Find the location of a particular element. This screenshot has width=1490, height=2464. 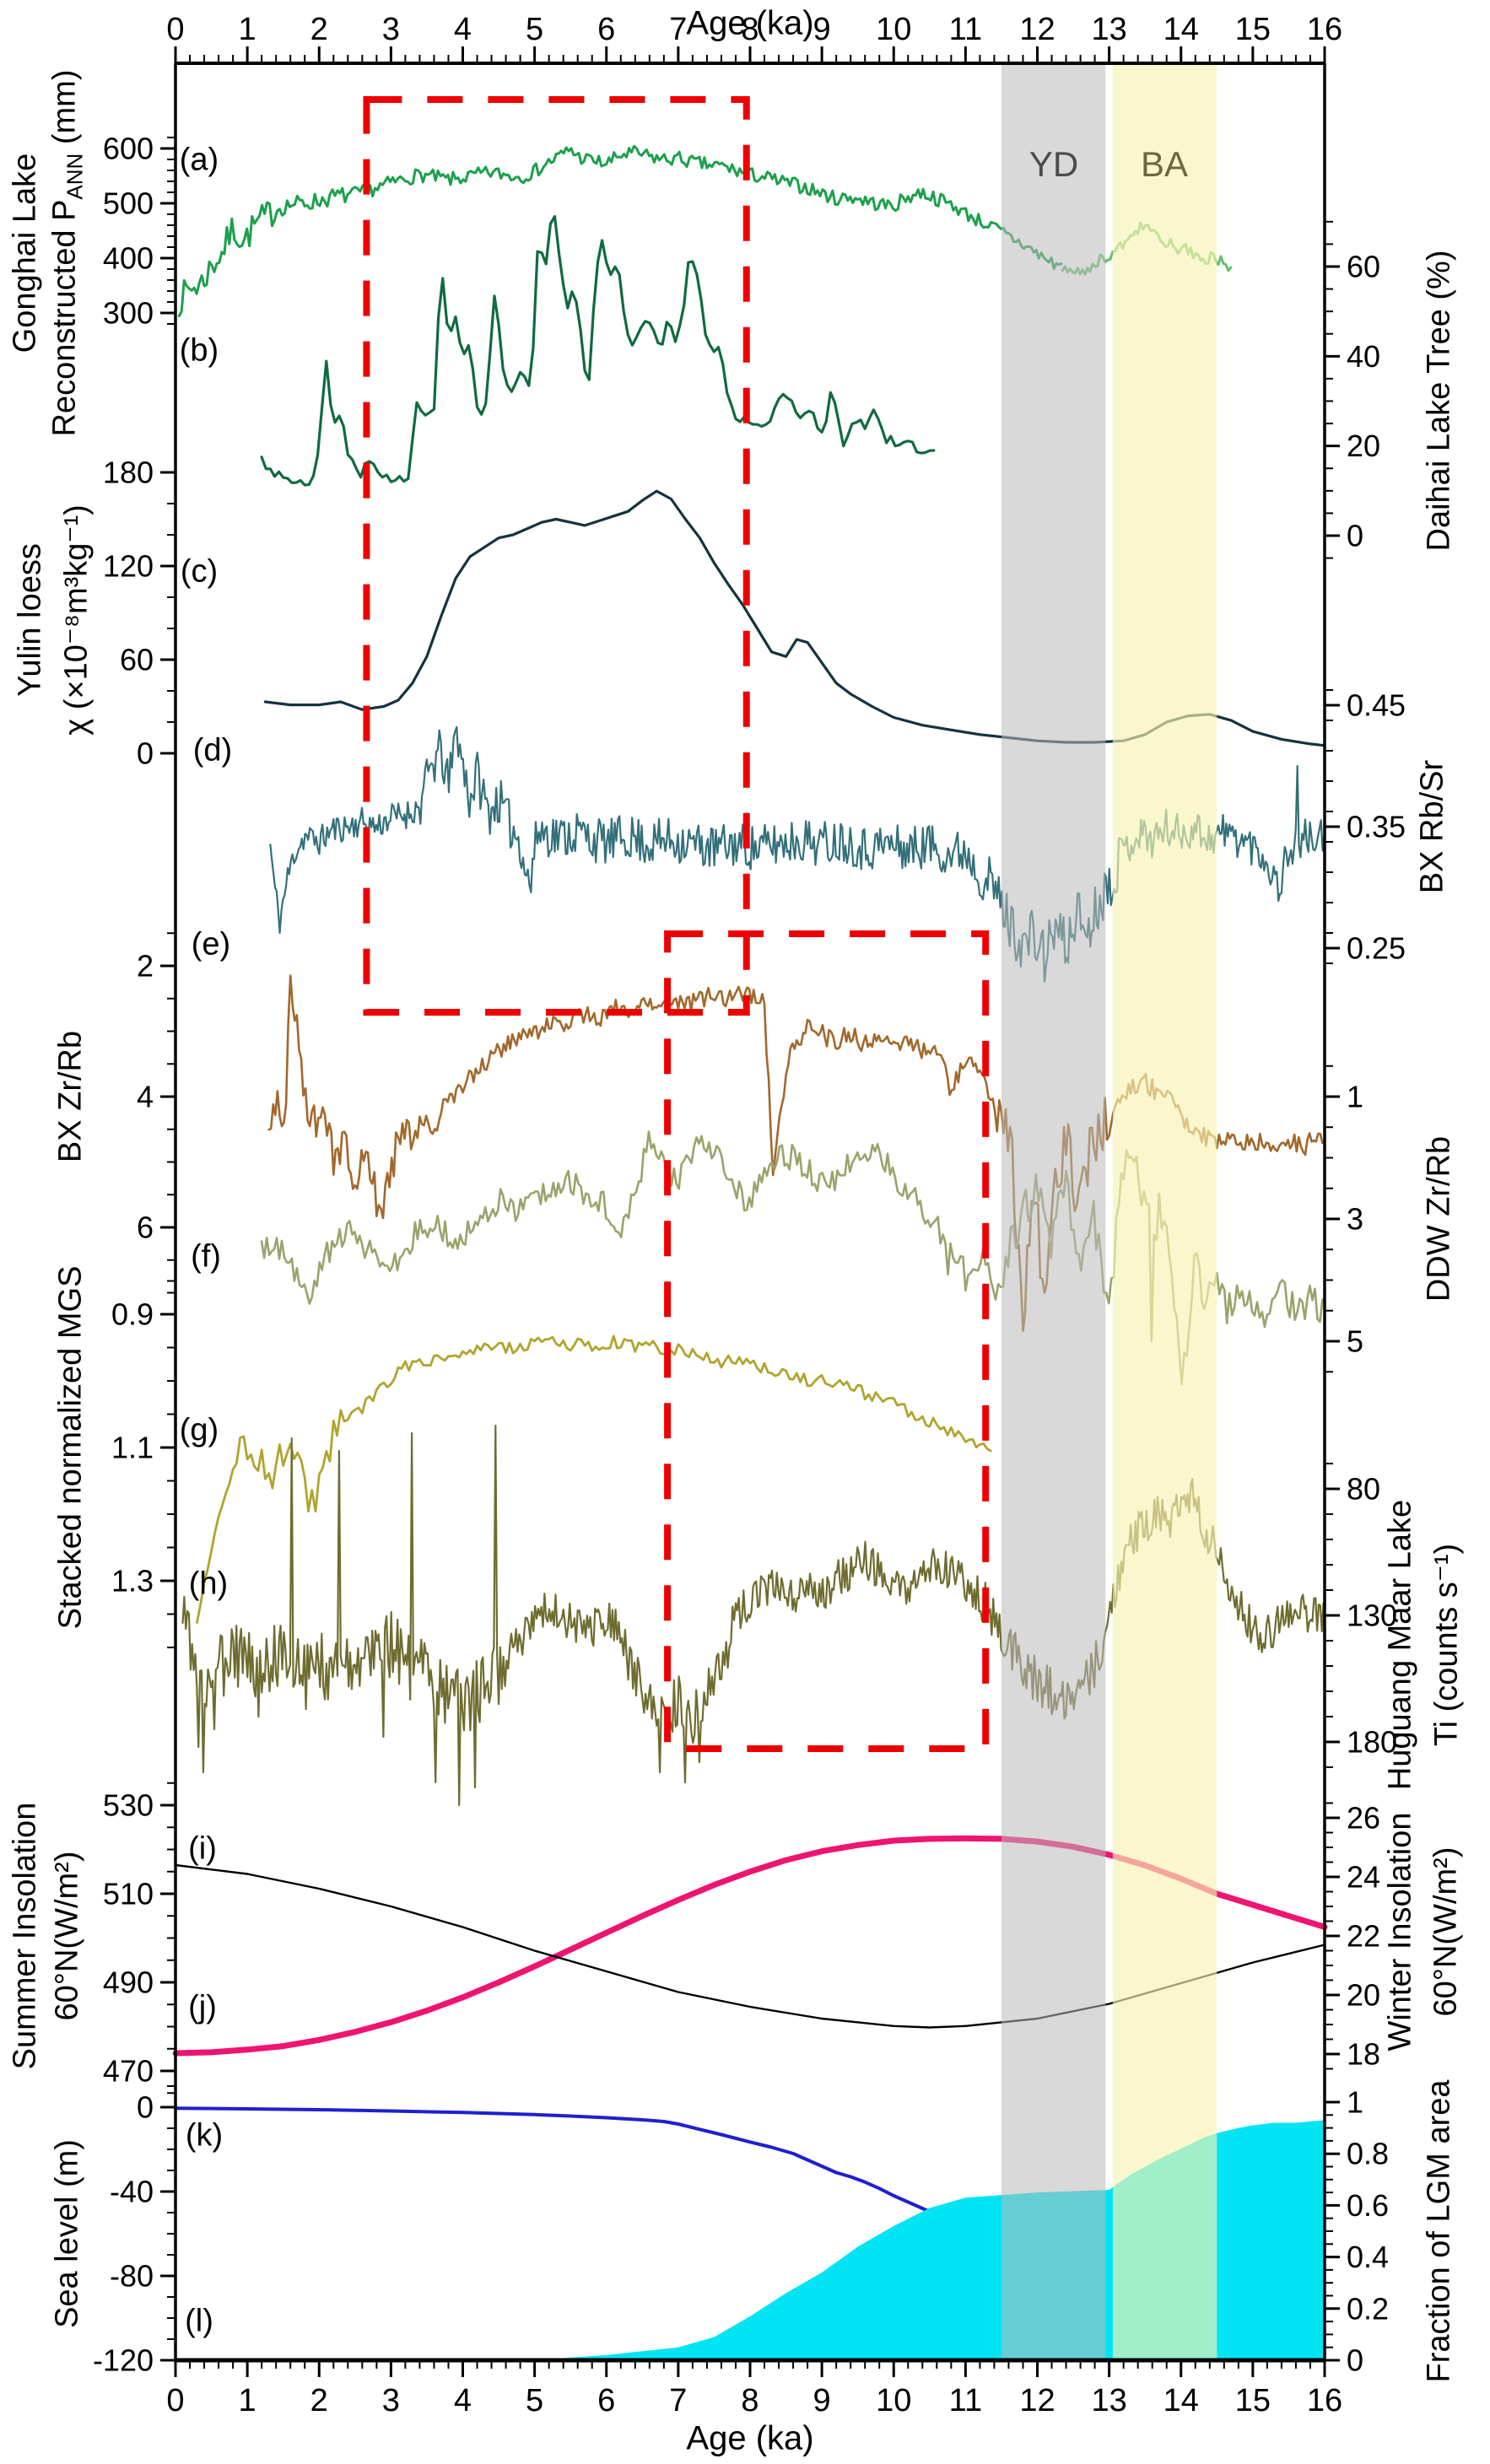

series-yulin-chi is located at coordinates (794, 618).